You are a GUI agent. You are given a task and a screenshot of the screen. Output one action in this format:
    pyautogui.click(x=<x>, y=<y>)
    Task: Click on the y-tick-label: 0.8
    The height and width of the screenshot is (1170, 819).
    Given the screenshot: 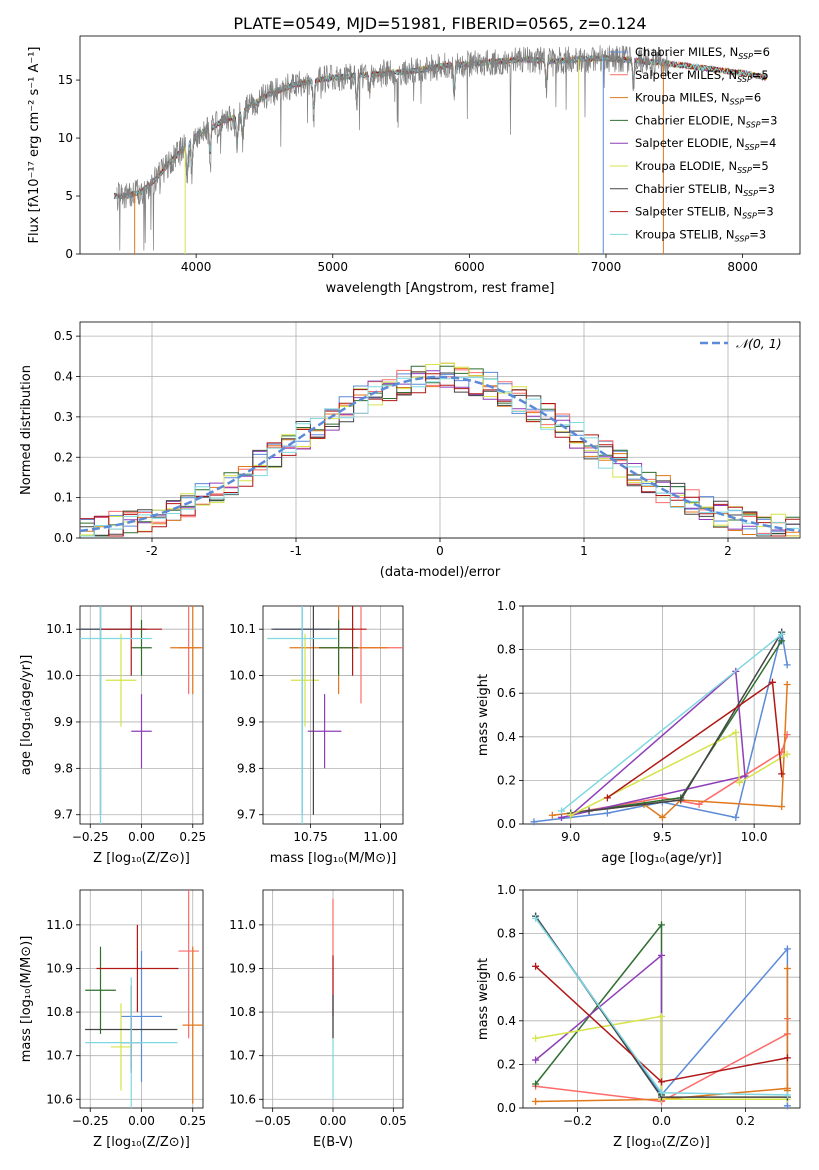 What is the action you would take?
    pyautogui.click(x=506, y=934)
    